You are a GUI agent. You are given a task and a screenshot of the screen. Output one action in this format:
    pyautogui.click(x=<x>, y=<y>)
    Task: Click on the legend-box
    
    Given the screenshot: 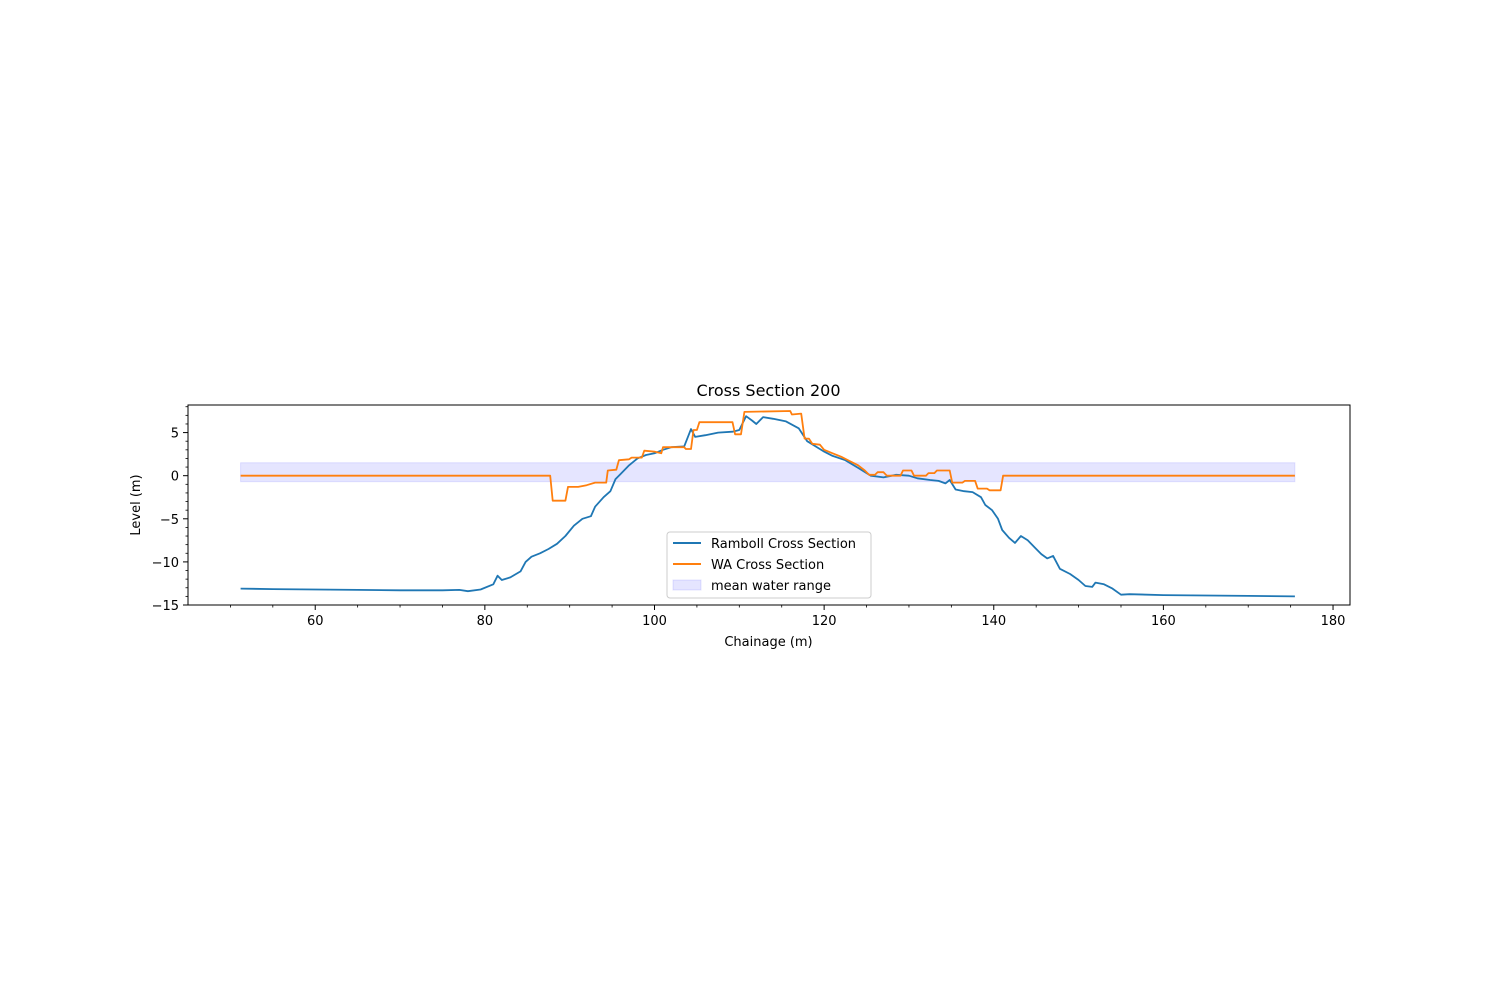 What is the action you would take?
    pyautogui.click(x=769, y=565)
    